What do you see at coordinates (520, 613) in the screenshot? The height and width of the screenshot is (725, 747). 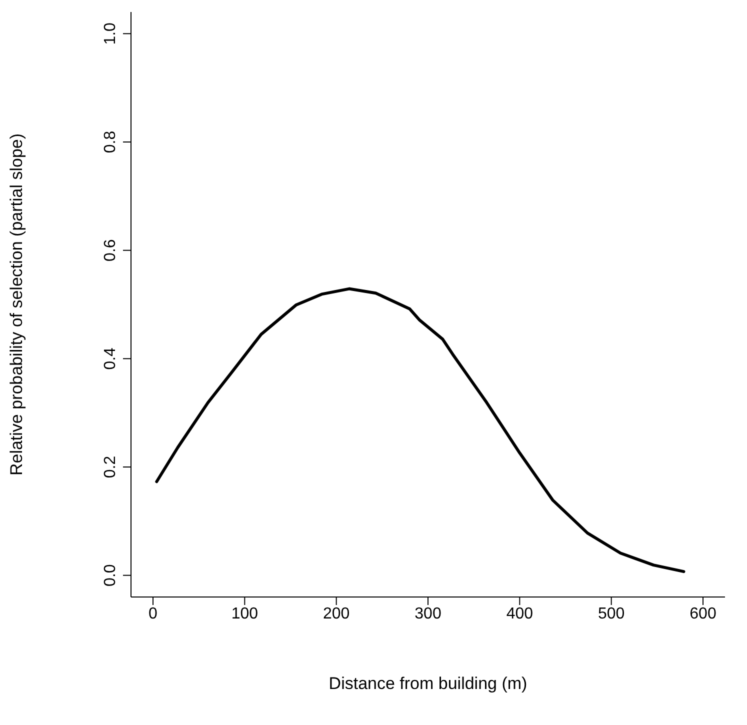 I see `x-tick-label: 400` at bounding box center [520, 613].